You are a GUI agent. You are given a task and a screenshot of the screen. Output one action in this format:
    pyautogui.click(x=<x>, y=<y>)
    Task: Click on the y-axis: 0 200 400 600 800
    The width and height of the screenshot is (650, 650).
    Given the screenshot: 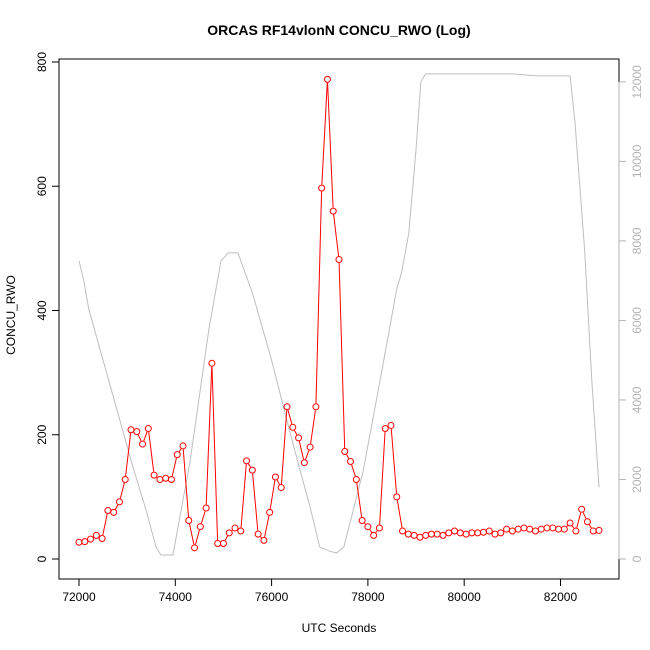 What is the action you would take?
    pyautogui.click(x=47, y=307)
    